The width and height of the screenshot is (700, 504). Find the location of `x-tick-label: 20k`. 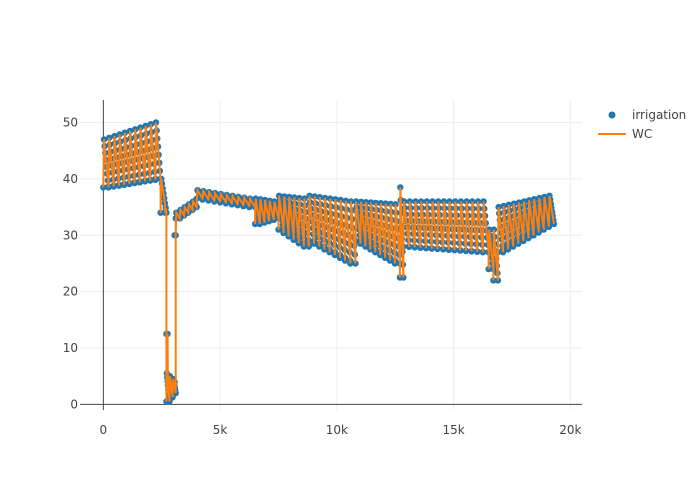

x-tick-label: 20k is located at coordinates (570, 430).